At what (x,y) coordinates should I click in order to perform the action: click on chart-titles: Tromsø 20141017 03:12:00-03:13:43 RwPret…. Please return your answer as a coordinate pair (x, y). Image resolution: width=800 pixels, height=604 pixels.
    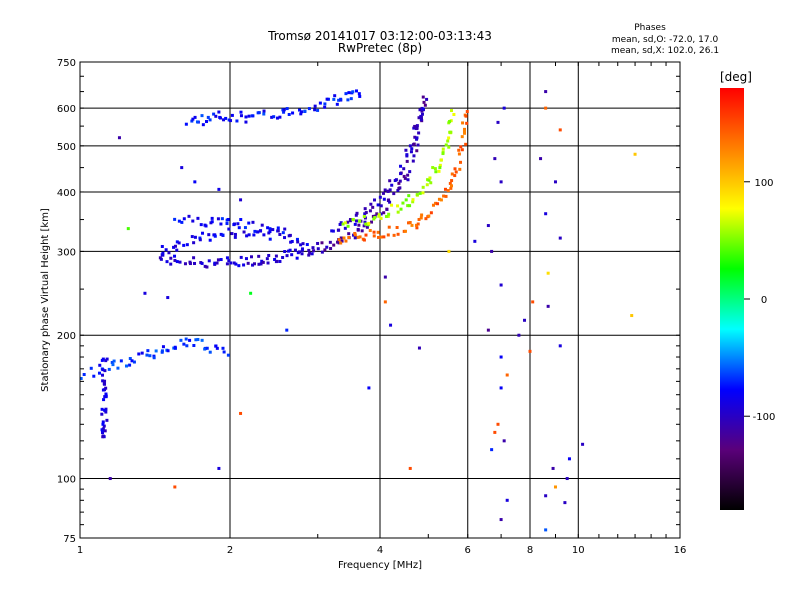
    Looking at the image, I should click on (493, 39).